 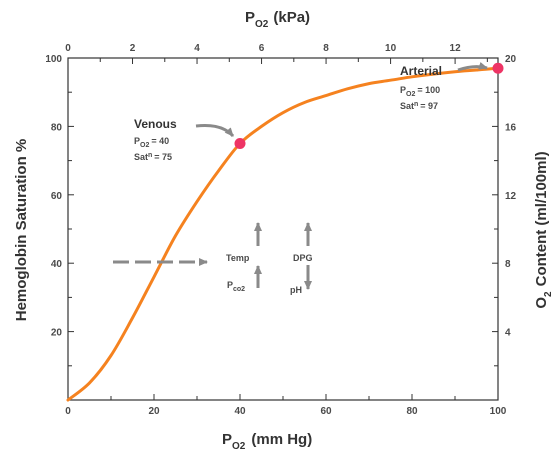 What do you see at coordinates (153, 157) in the screenshot?
I see `venous-sat: Satn = 75` at bounding box center [153, 157].